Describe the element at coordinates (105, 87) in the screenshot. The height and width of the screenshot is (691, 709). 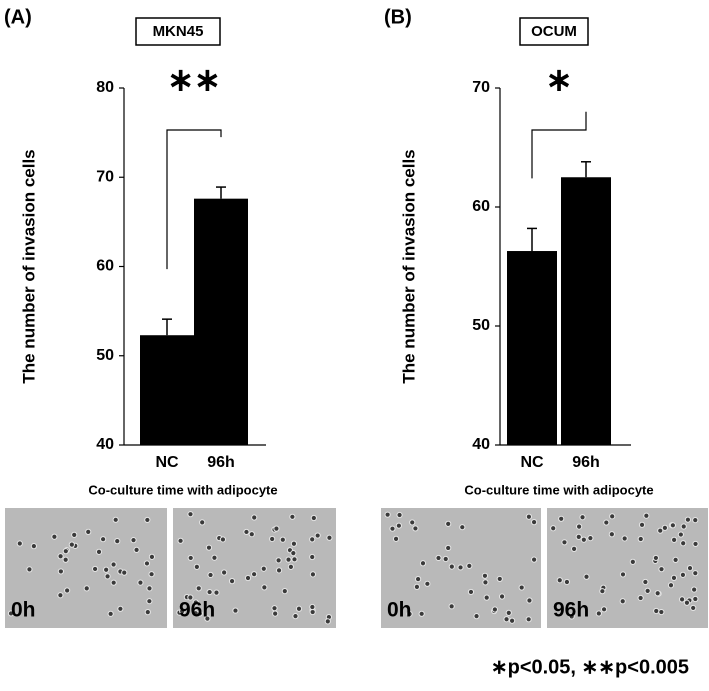
I see `y-tick-label: 80` at that location.